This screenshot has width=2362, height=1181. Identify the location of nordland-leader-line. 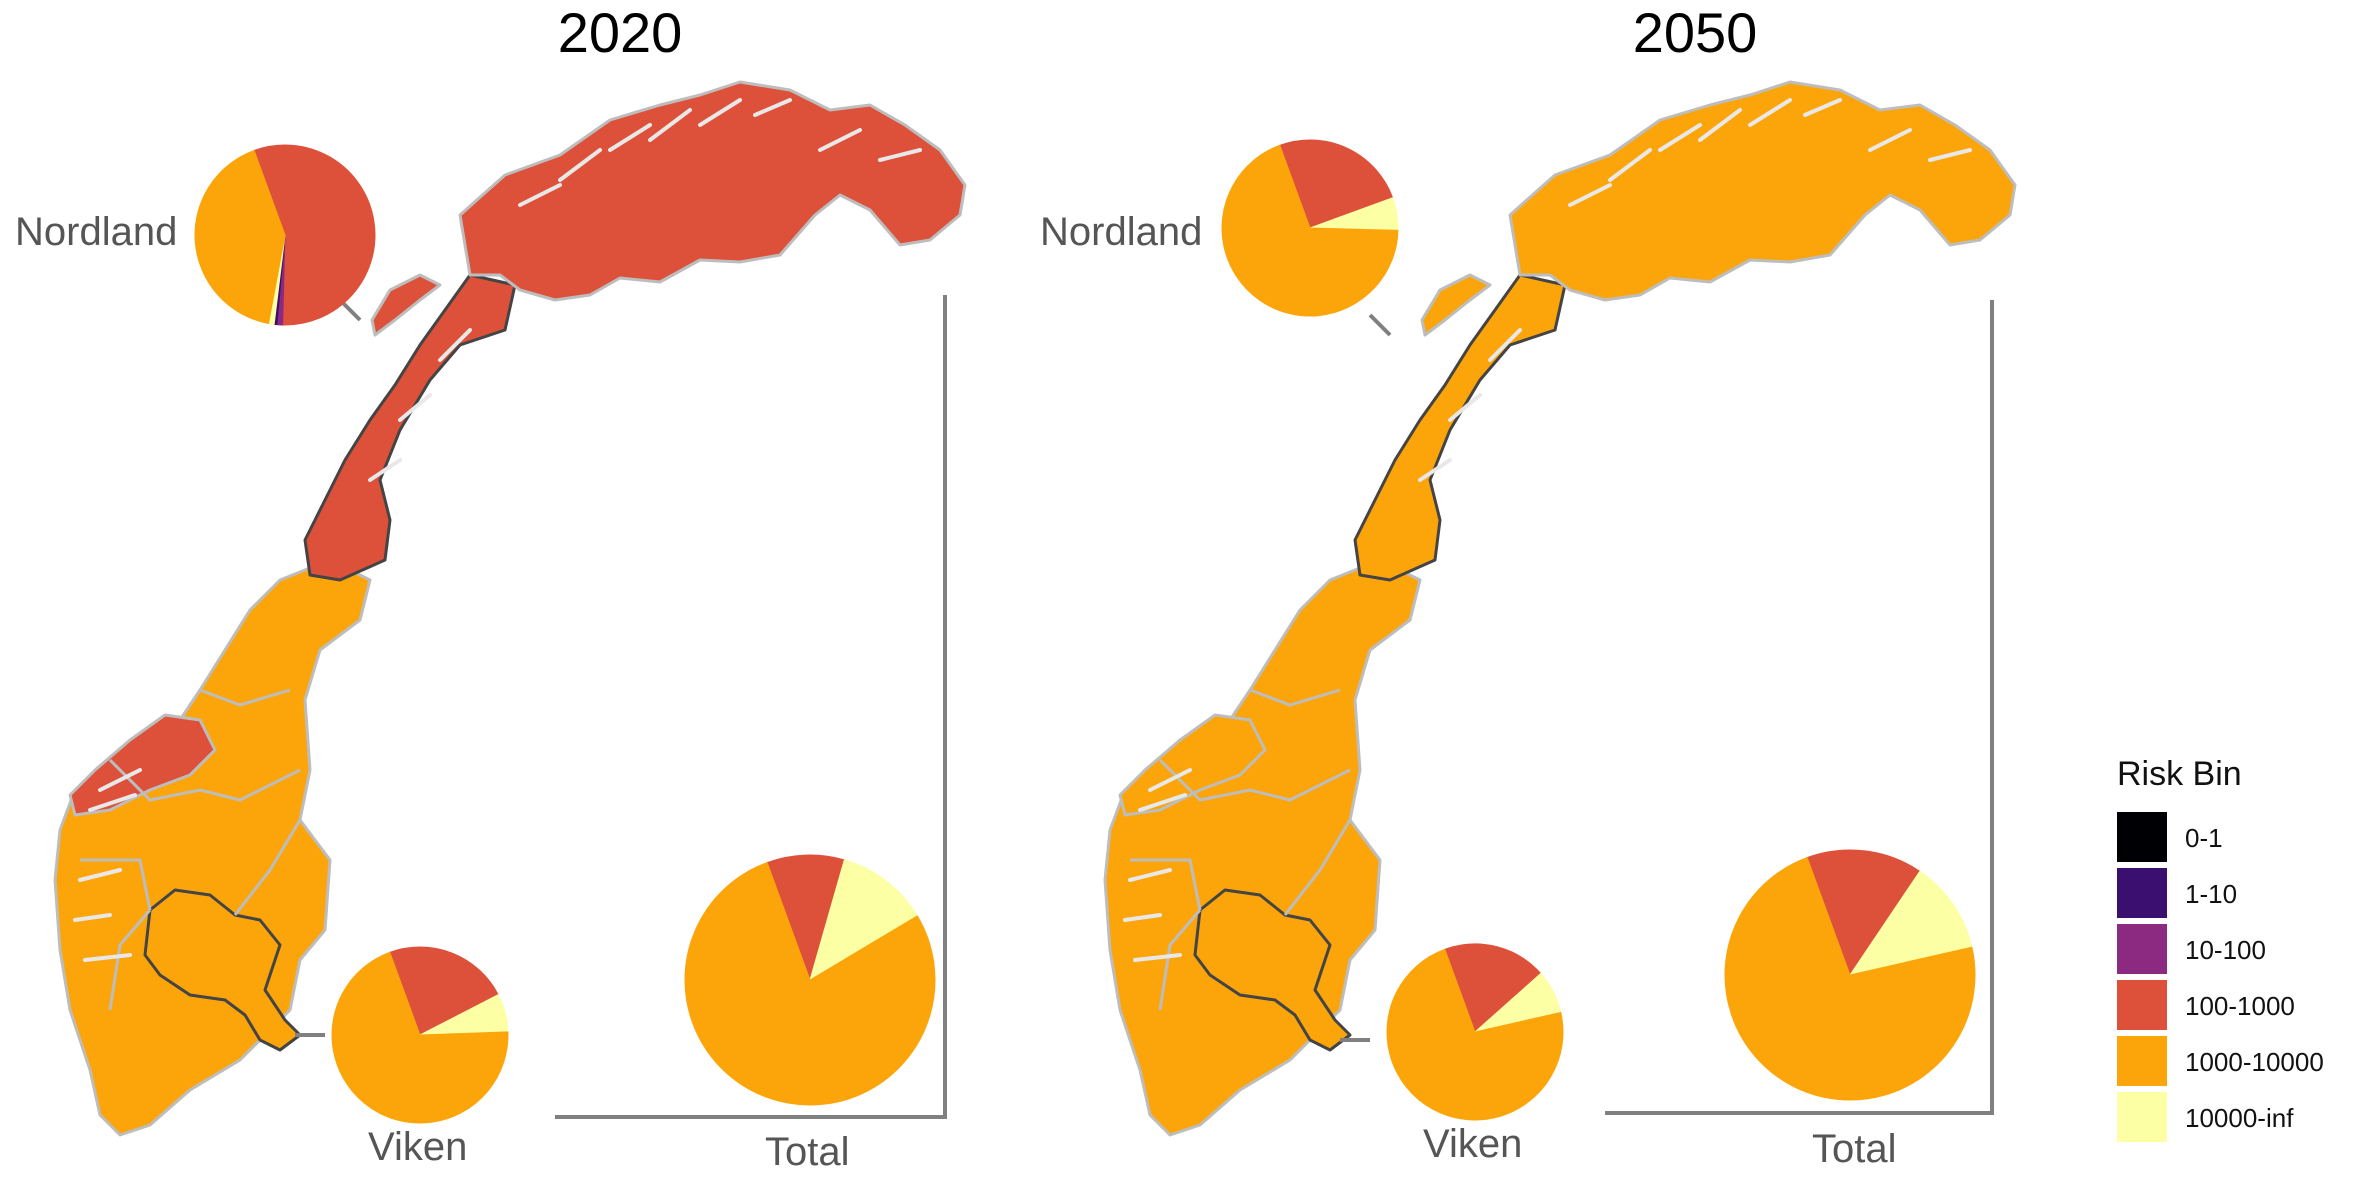
(1380, 325).